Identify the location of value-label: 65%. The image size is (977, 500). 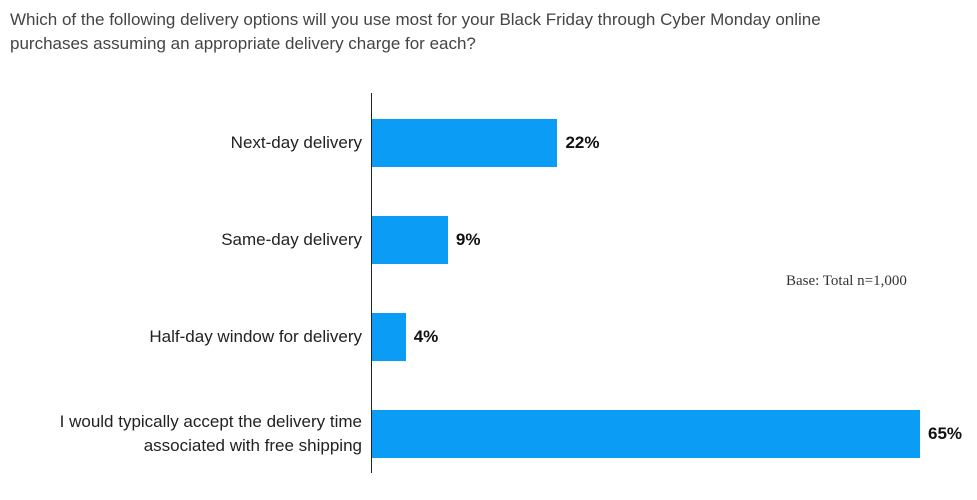
(945, 433).